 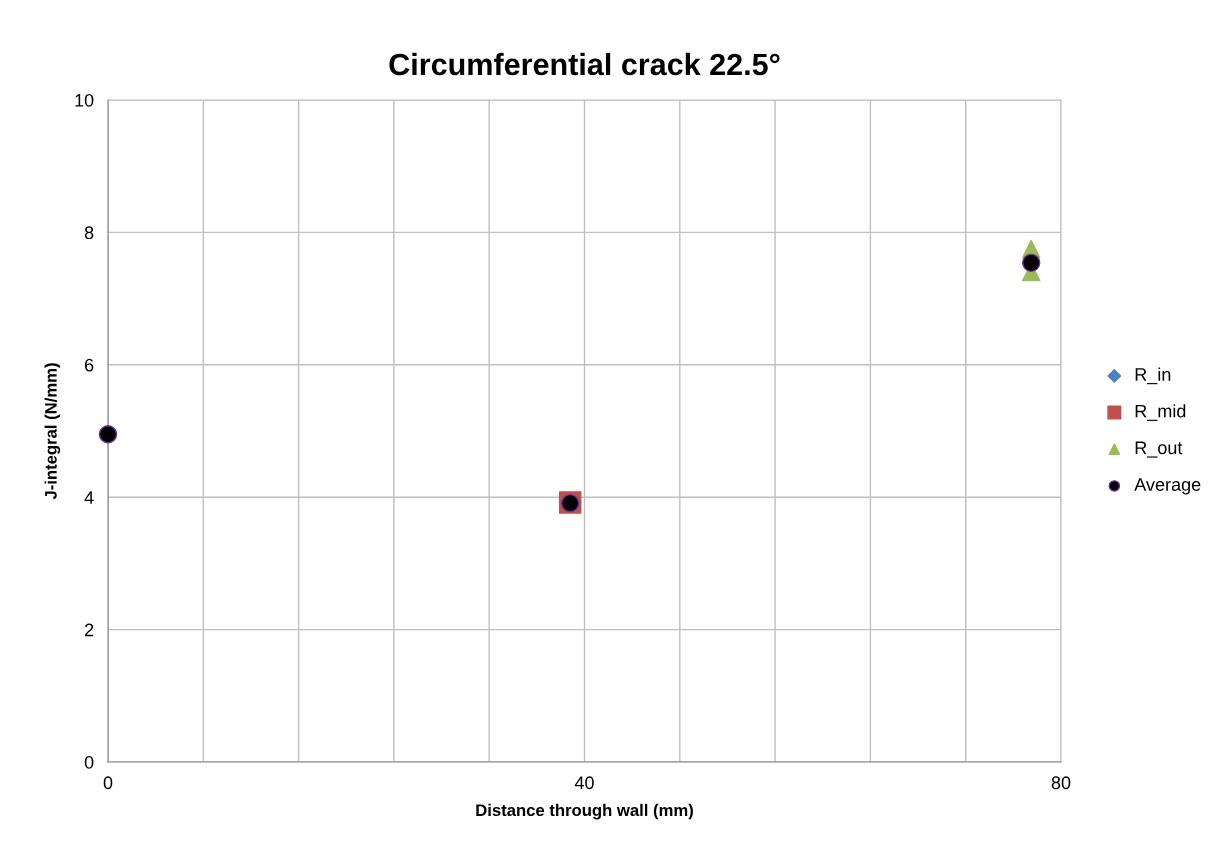 What do you see at coordinates (52, 431) in the screenshot?
I see `y-axis-title: J-integral (N/mm)` at bounding box center [52, 431].